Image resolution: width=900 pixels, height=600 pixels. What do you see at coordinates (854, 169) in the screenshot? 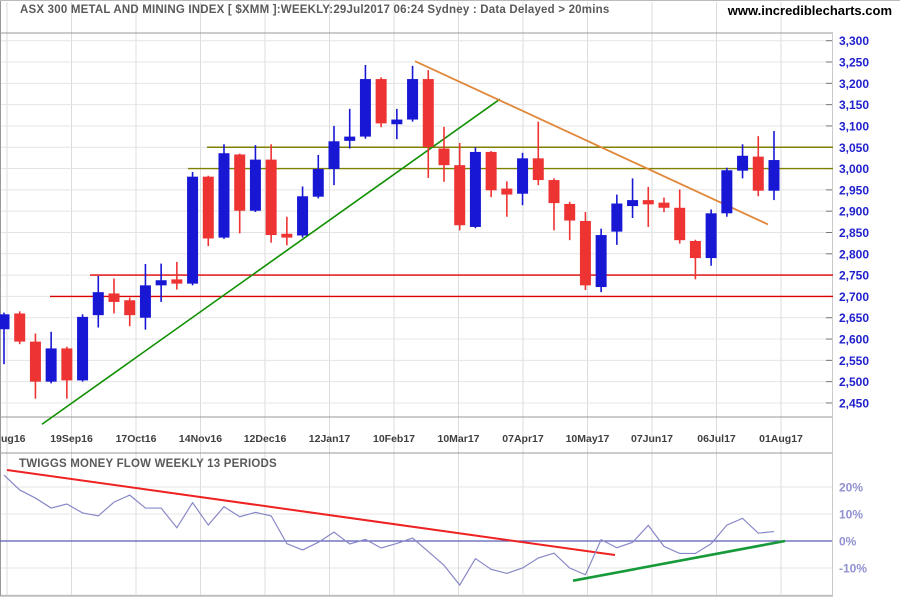
I see `price-axis-label: 3,000` at bounding box center [854, 169].